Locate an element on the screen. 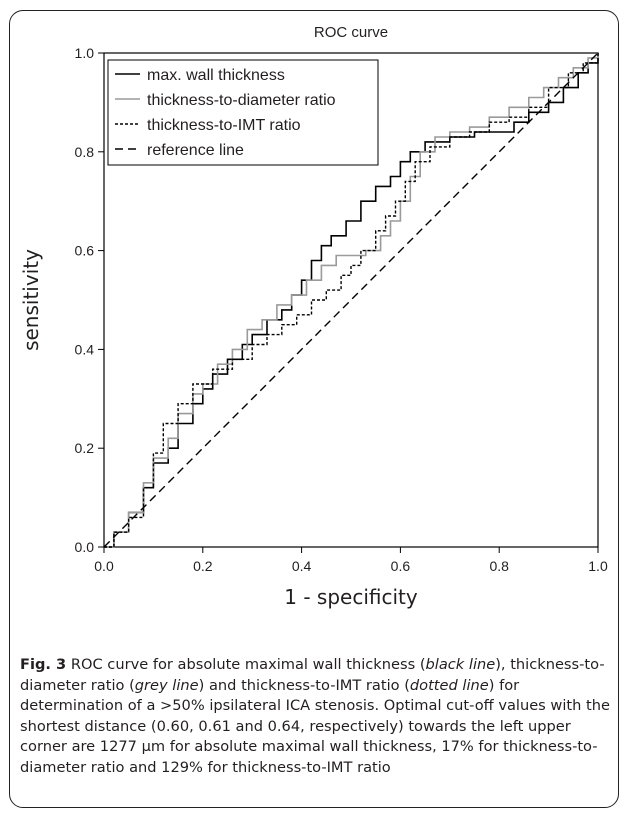 This screenshot has height=814, width=627. y-tick-label: 0.2 is located at coordinates (85, 448).